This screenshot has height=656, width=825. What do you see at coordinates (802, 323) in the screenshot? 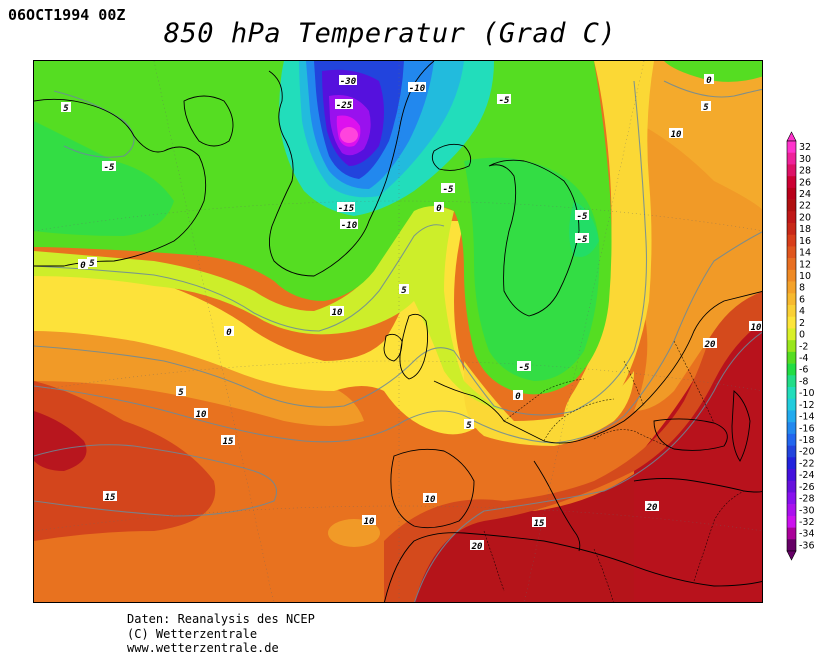
I see `legend-label: 2` at bounding box center [802, 323].